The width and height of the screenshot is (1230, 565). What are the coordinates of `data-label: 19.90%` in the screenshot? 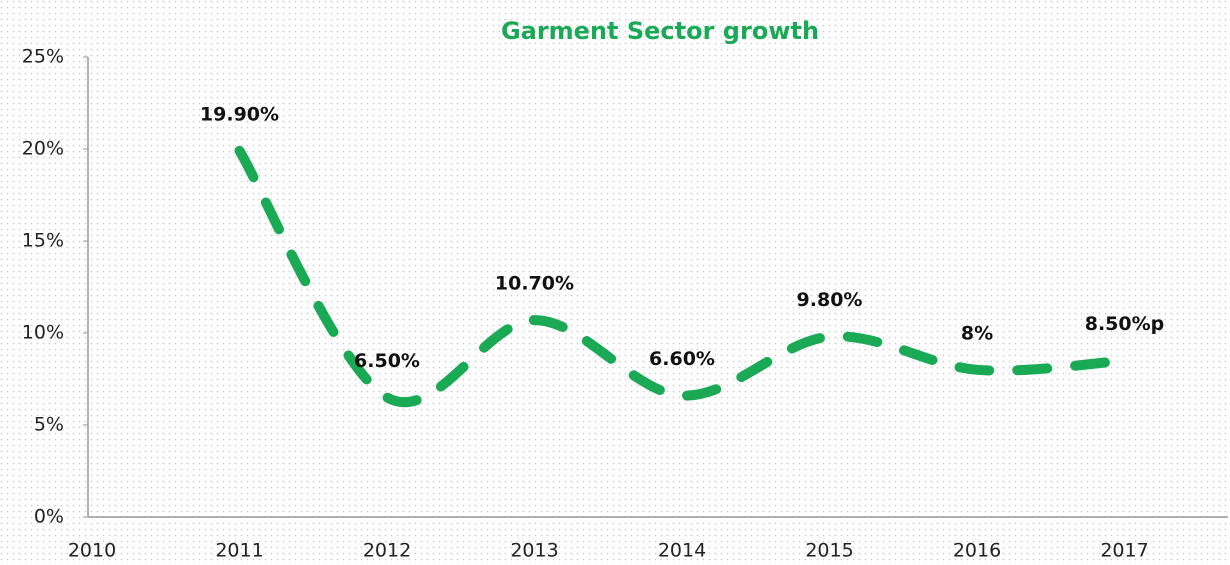 It's located at (239, 114).